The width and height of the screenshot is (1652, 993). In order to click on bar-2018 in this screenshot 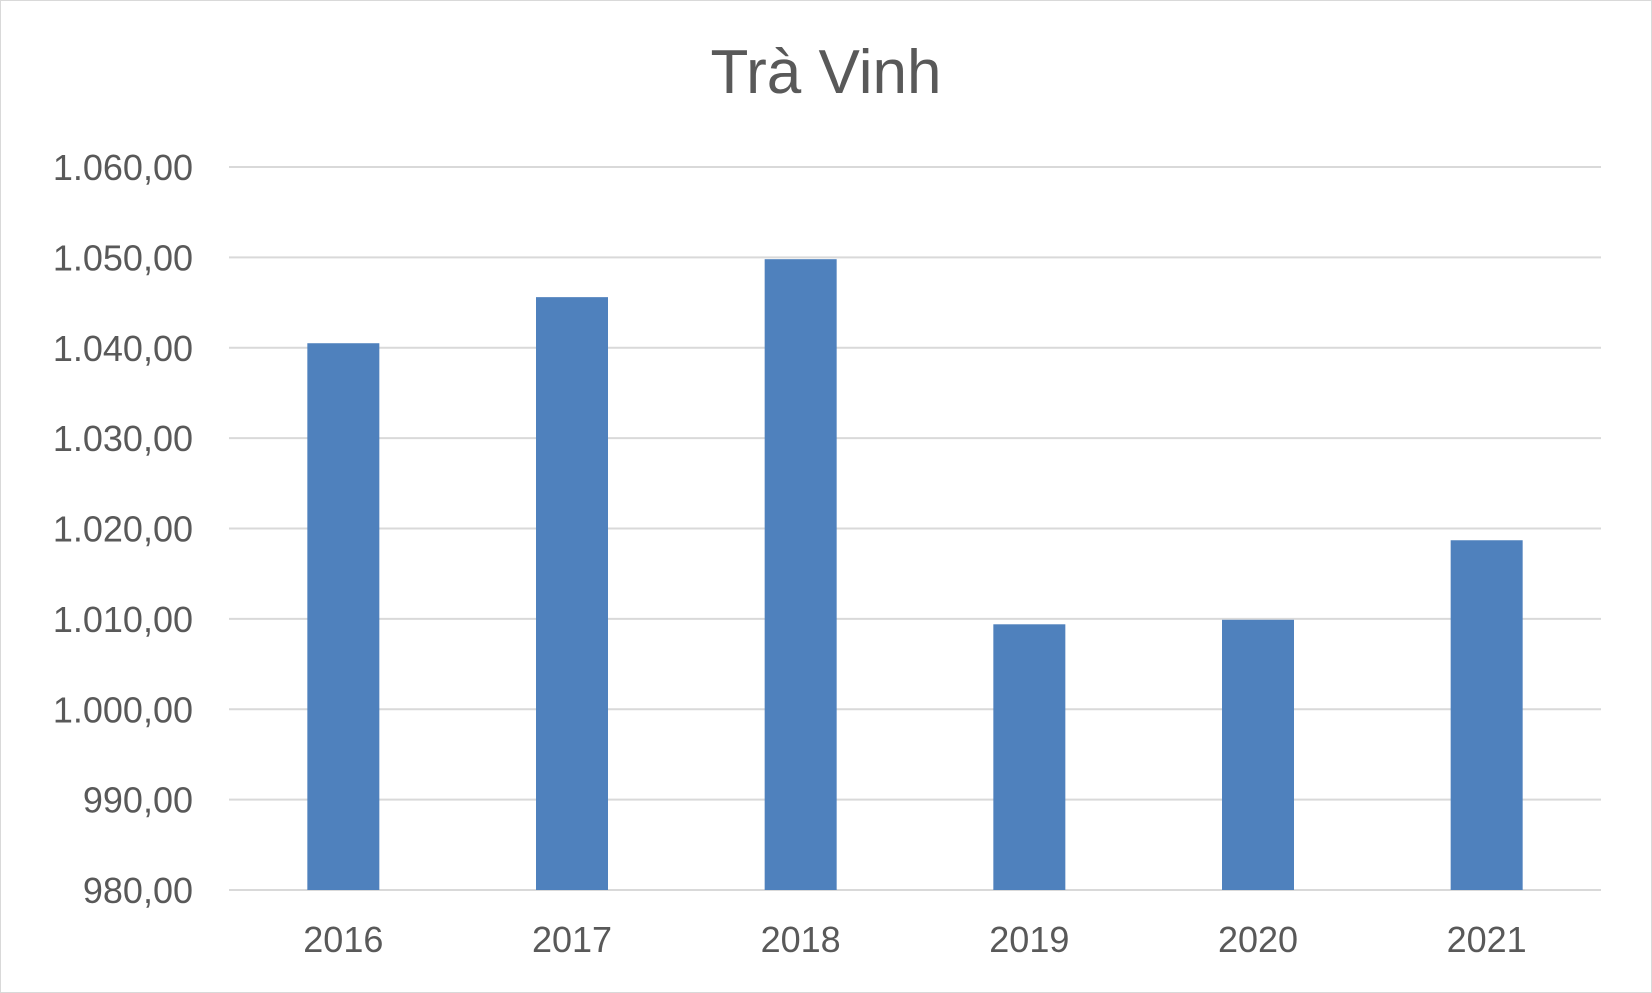, I will do `click(800, 574)`.